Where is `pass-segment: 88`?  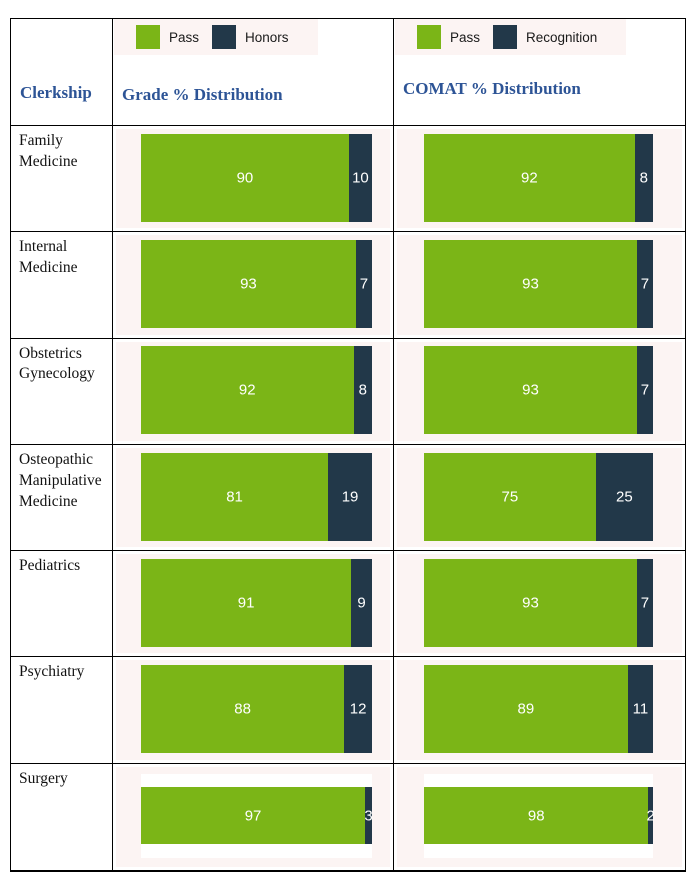
pass-segment: 88 is located at coordinates (243, 709).